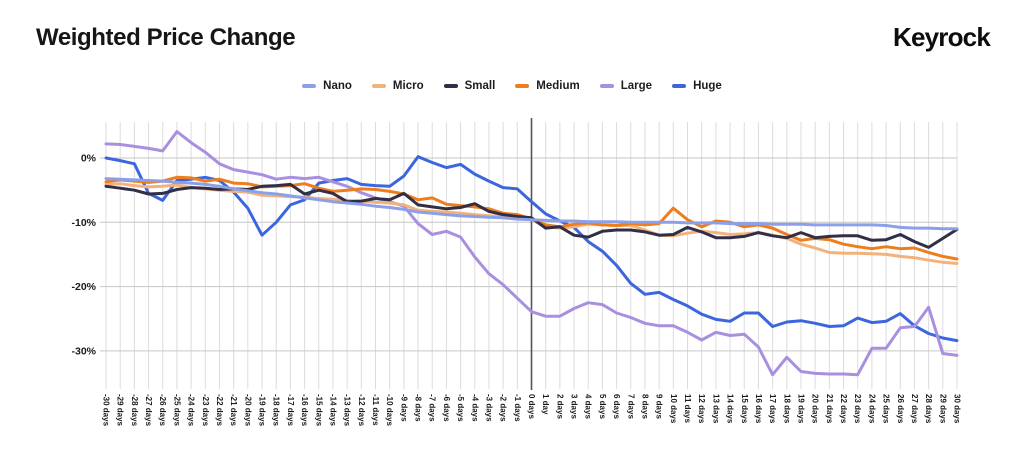 This screenshot has width=1024, height=468. I want to click on y-axis-label: -20%, so click(83, 287).